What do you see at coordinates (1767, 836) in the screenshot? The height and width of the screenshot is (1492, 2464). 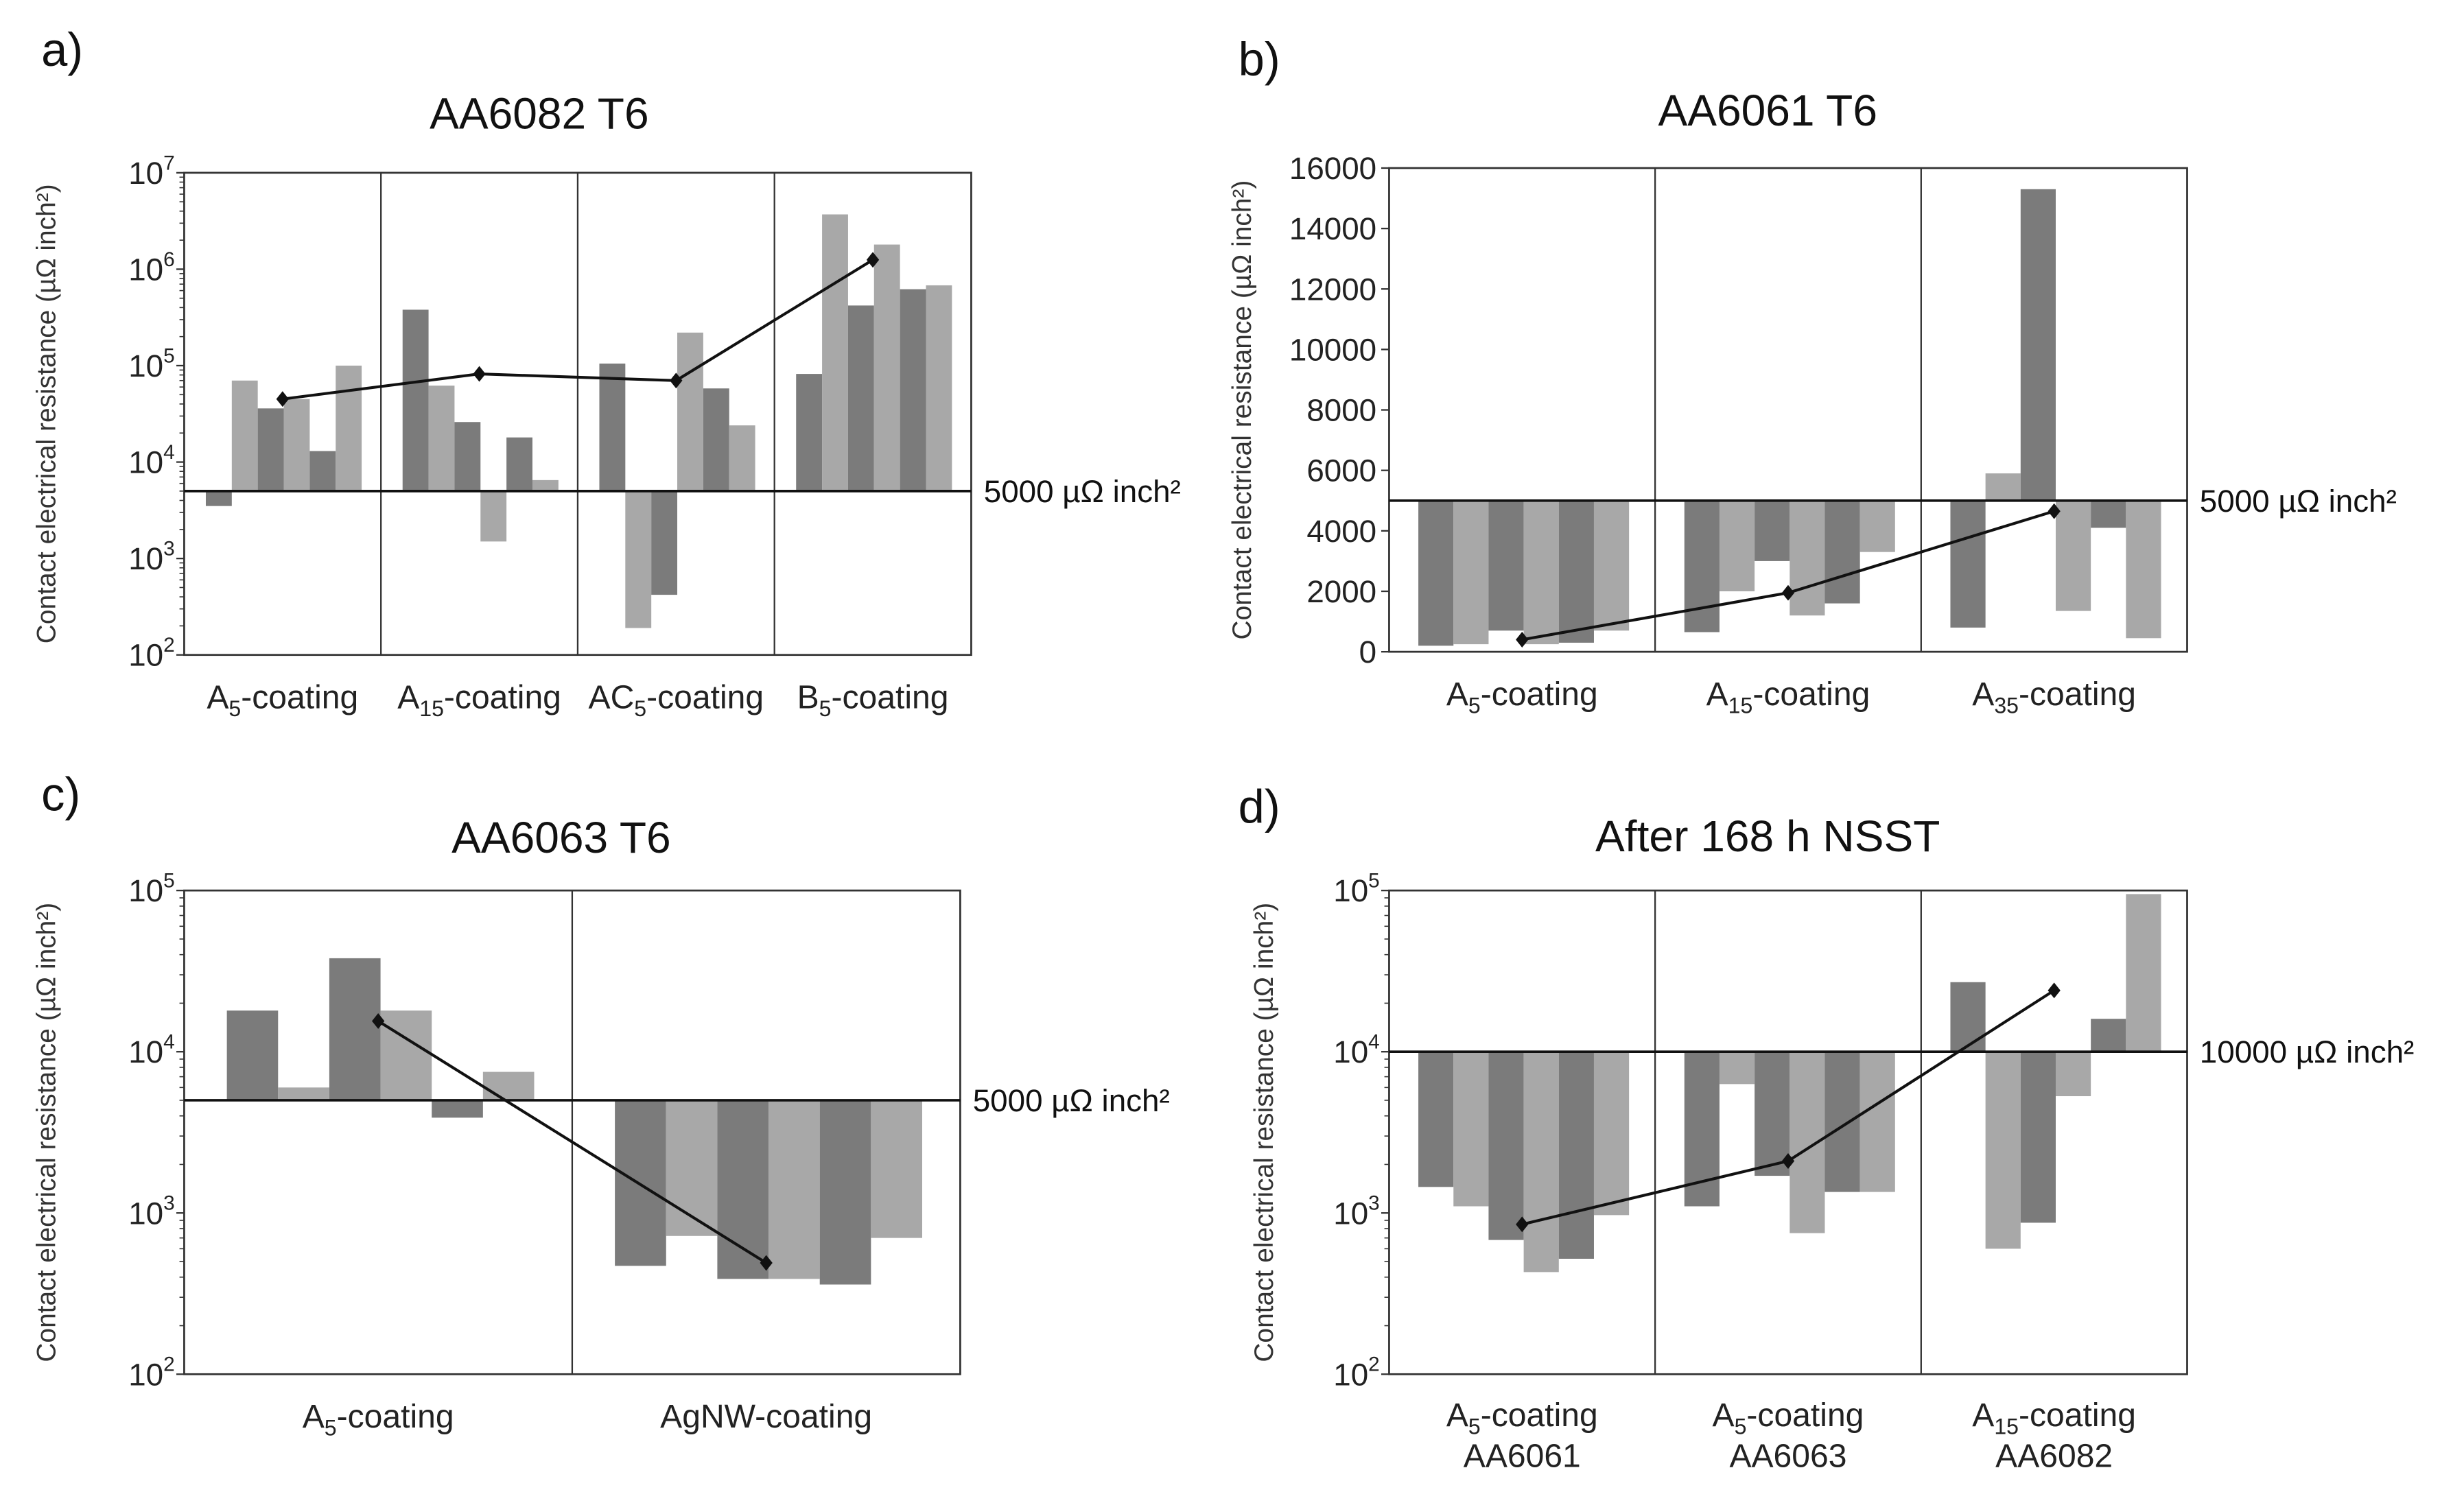 I see `chart-title-d: After 168 h NSST` at bounding box center [1767, 836].